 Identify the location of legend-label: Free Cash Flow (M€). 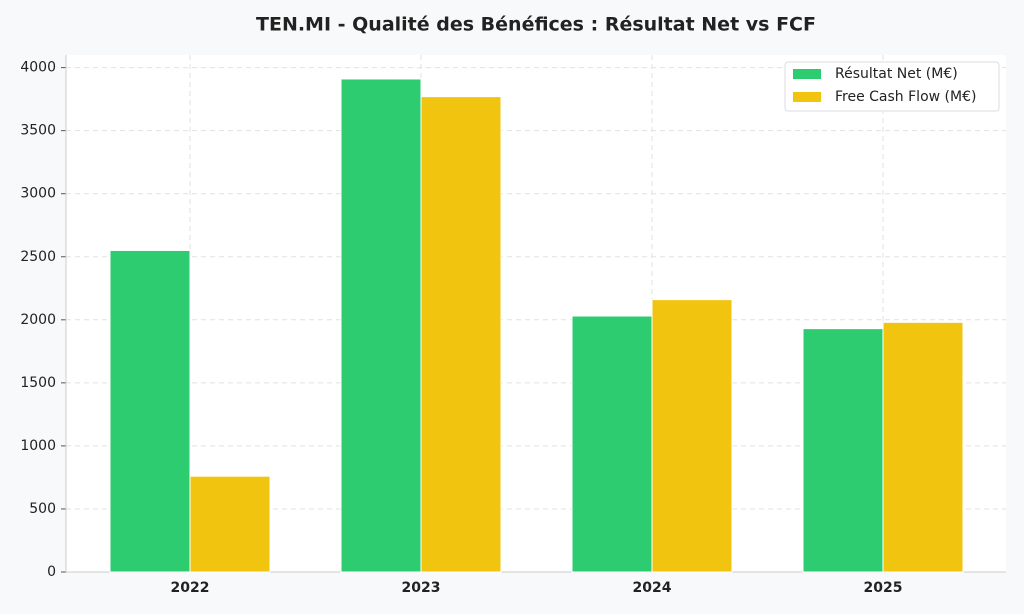
(905, 97).